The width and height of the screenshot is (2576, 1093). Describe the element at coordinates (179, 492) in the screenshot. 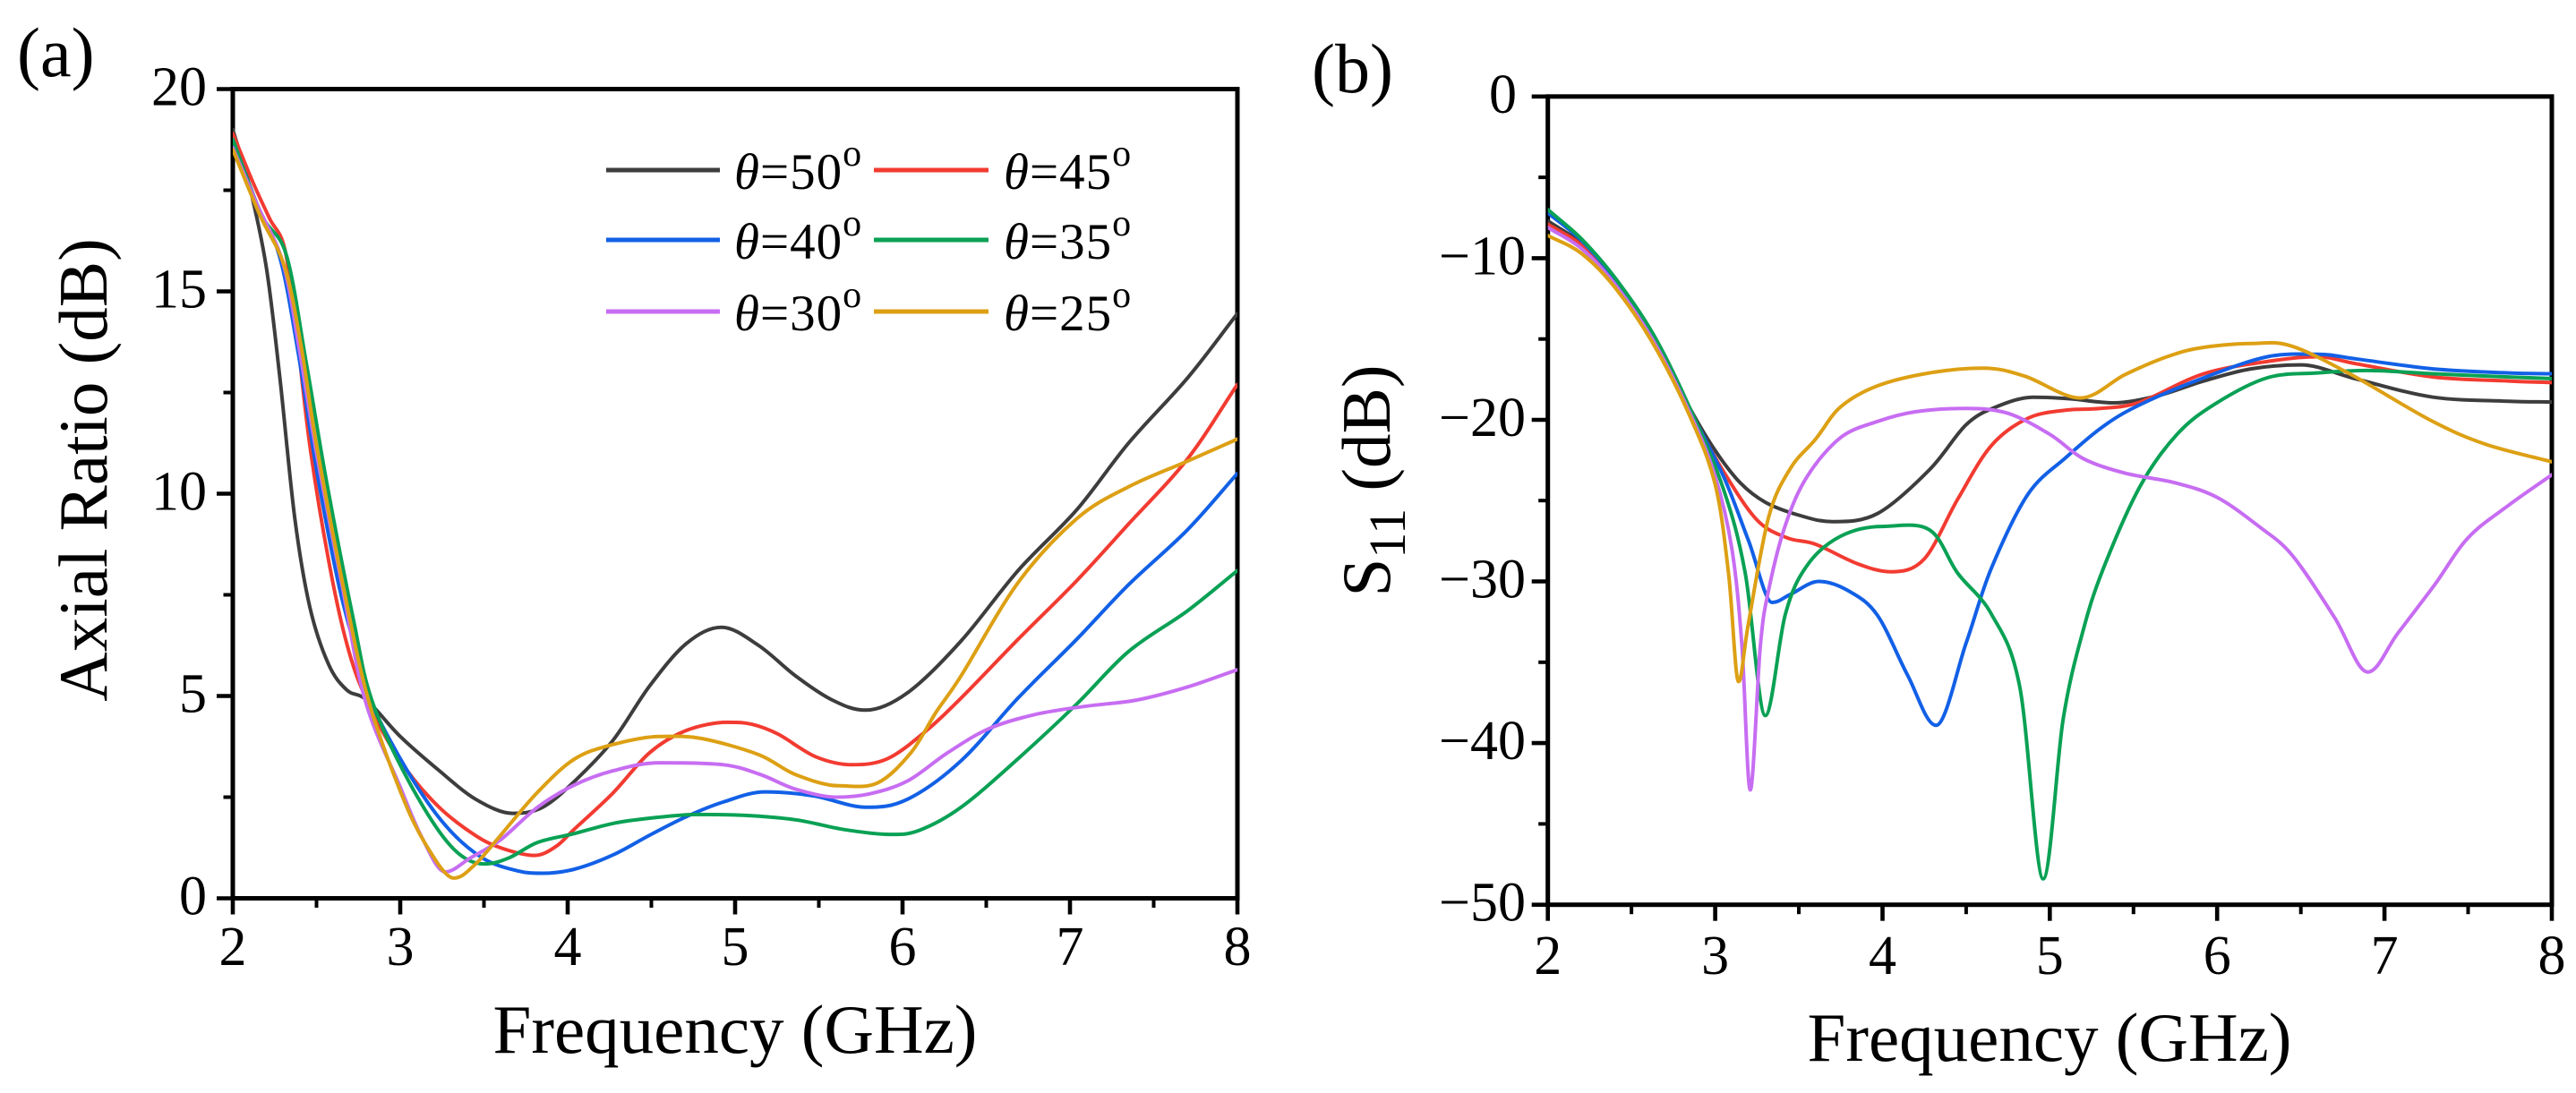

I see `svg-text: 10` at that location.